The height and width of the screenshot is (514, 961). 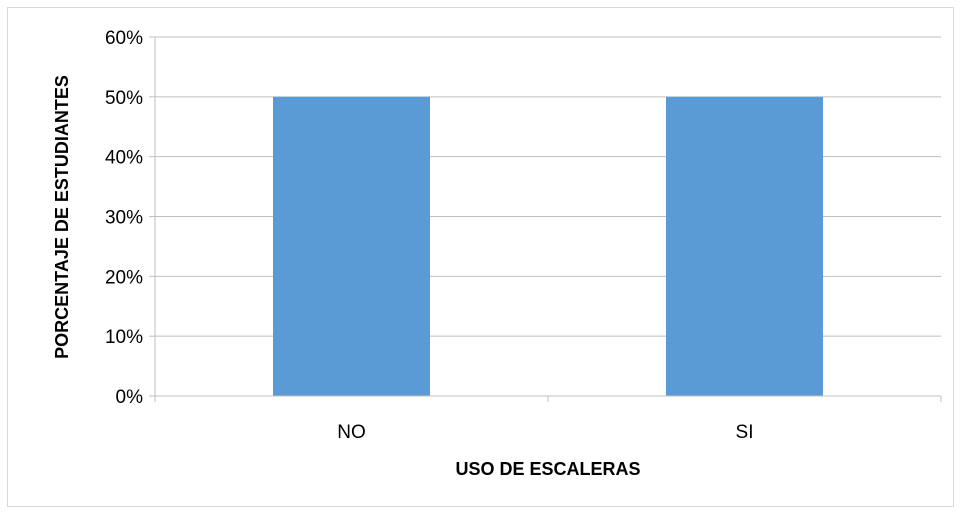 I want to click on y-tick-label: 50%, so click(x=124, y=98).